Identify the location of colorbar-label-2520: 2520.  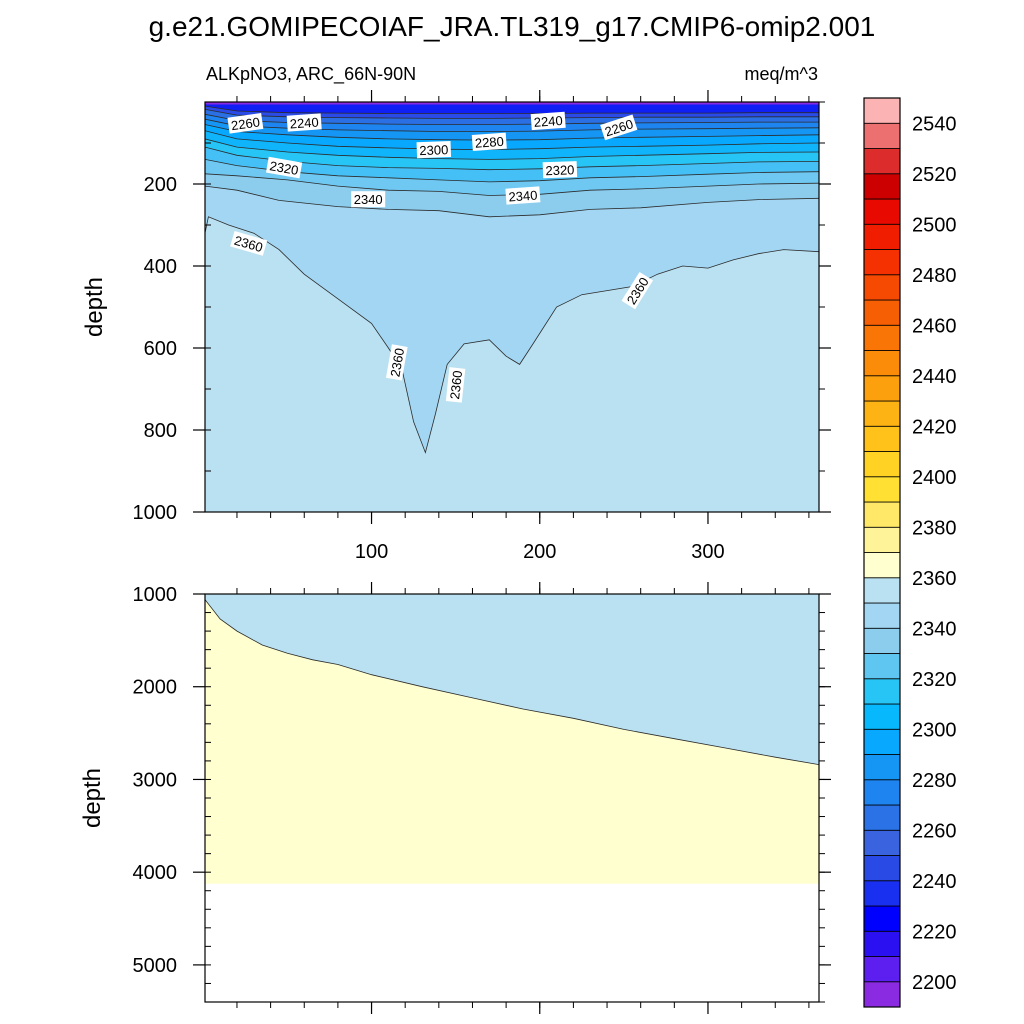
(934, 175).